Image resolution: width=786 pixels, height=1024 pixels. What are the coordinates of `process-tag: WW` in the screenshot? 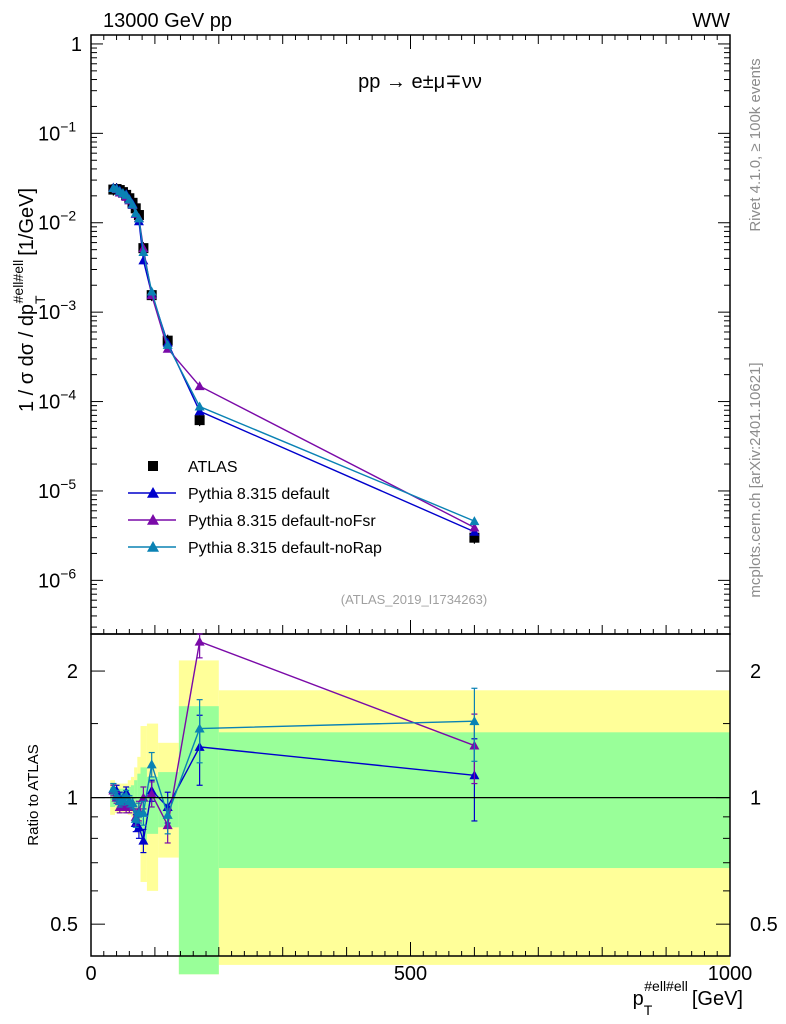 It's located at (711, 21).